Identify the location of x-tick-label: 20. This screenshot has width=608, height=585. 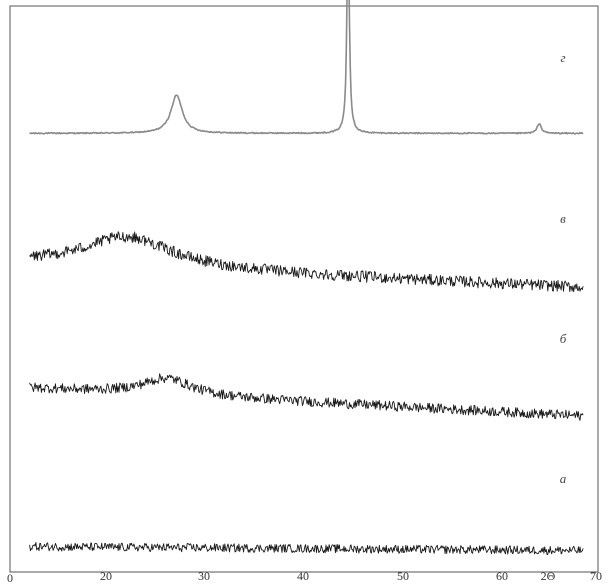
(106, 576).